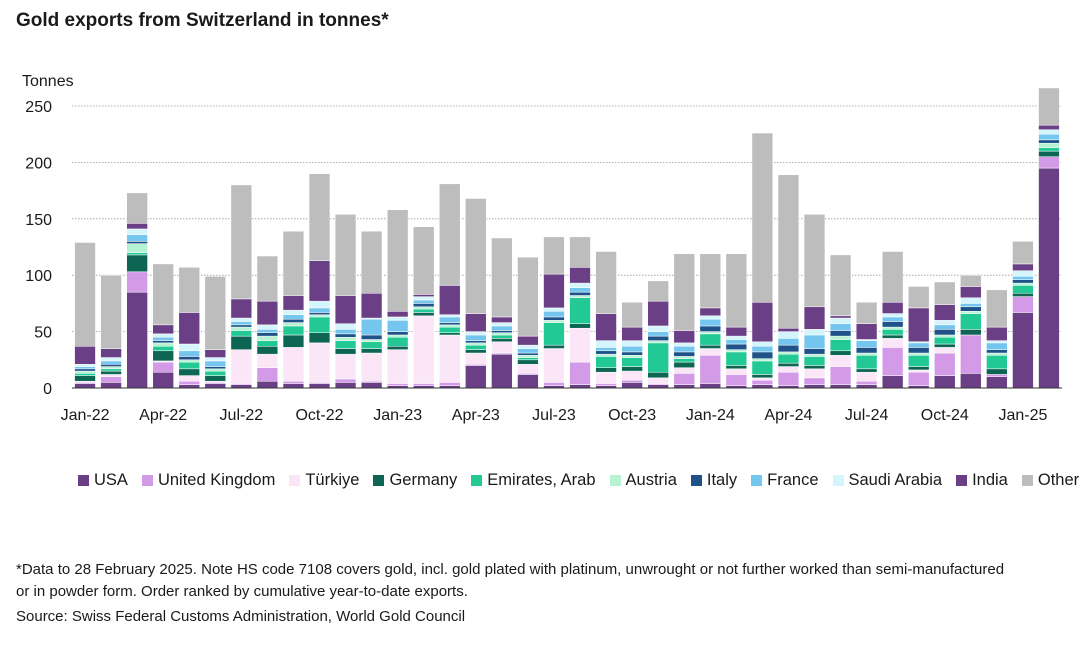 The height and width of the screenshot is (646, 1088). What do you see at coordinates (38, 220) in the screenshot?
I see `y-tick-label: 150` at bounding box center [38, 220].